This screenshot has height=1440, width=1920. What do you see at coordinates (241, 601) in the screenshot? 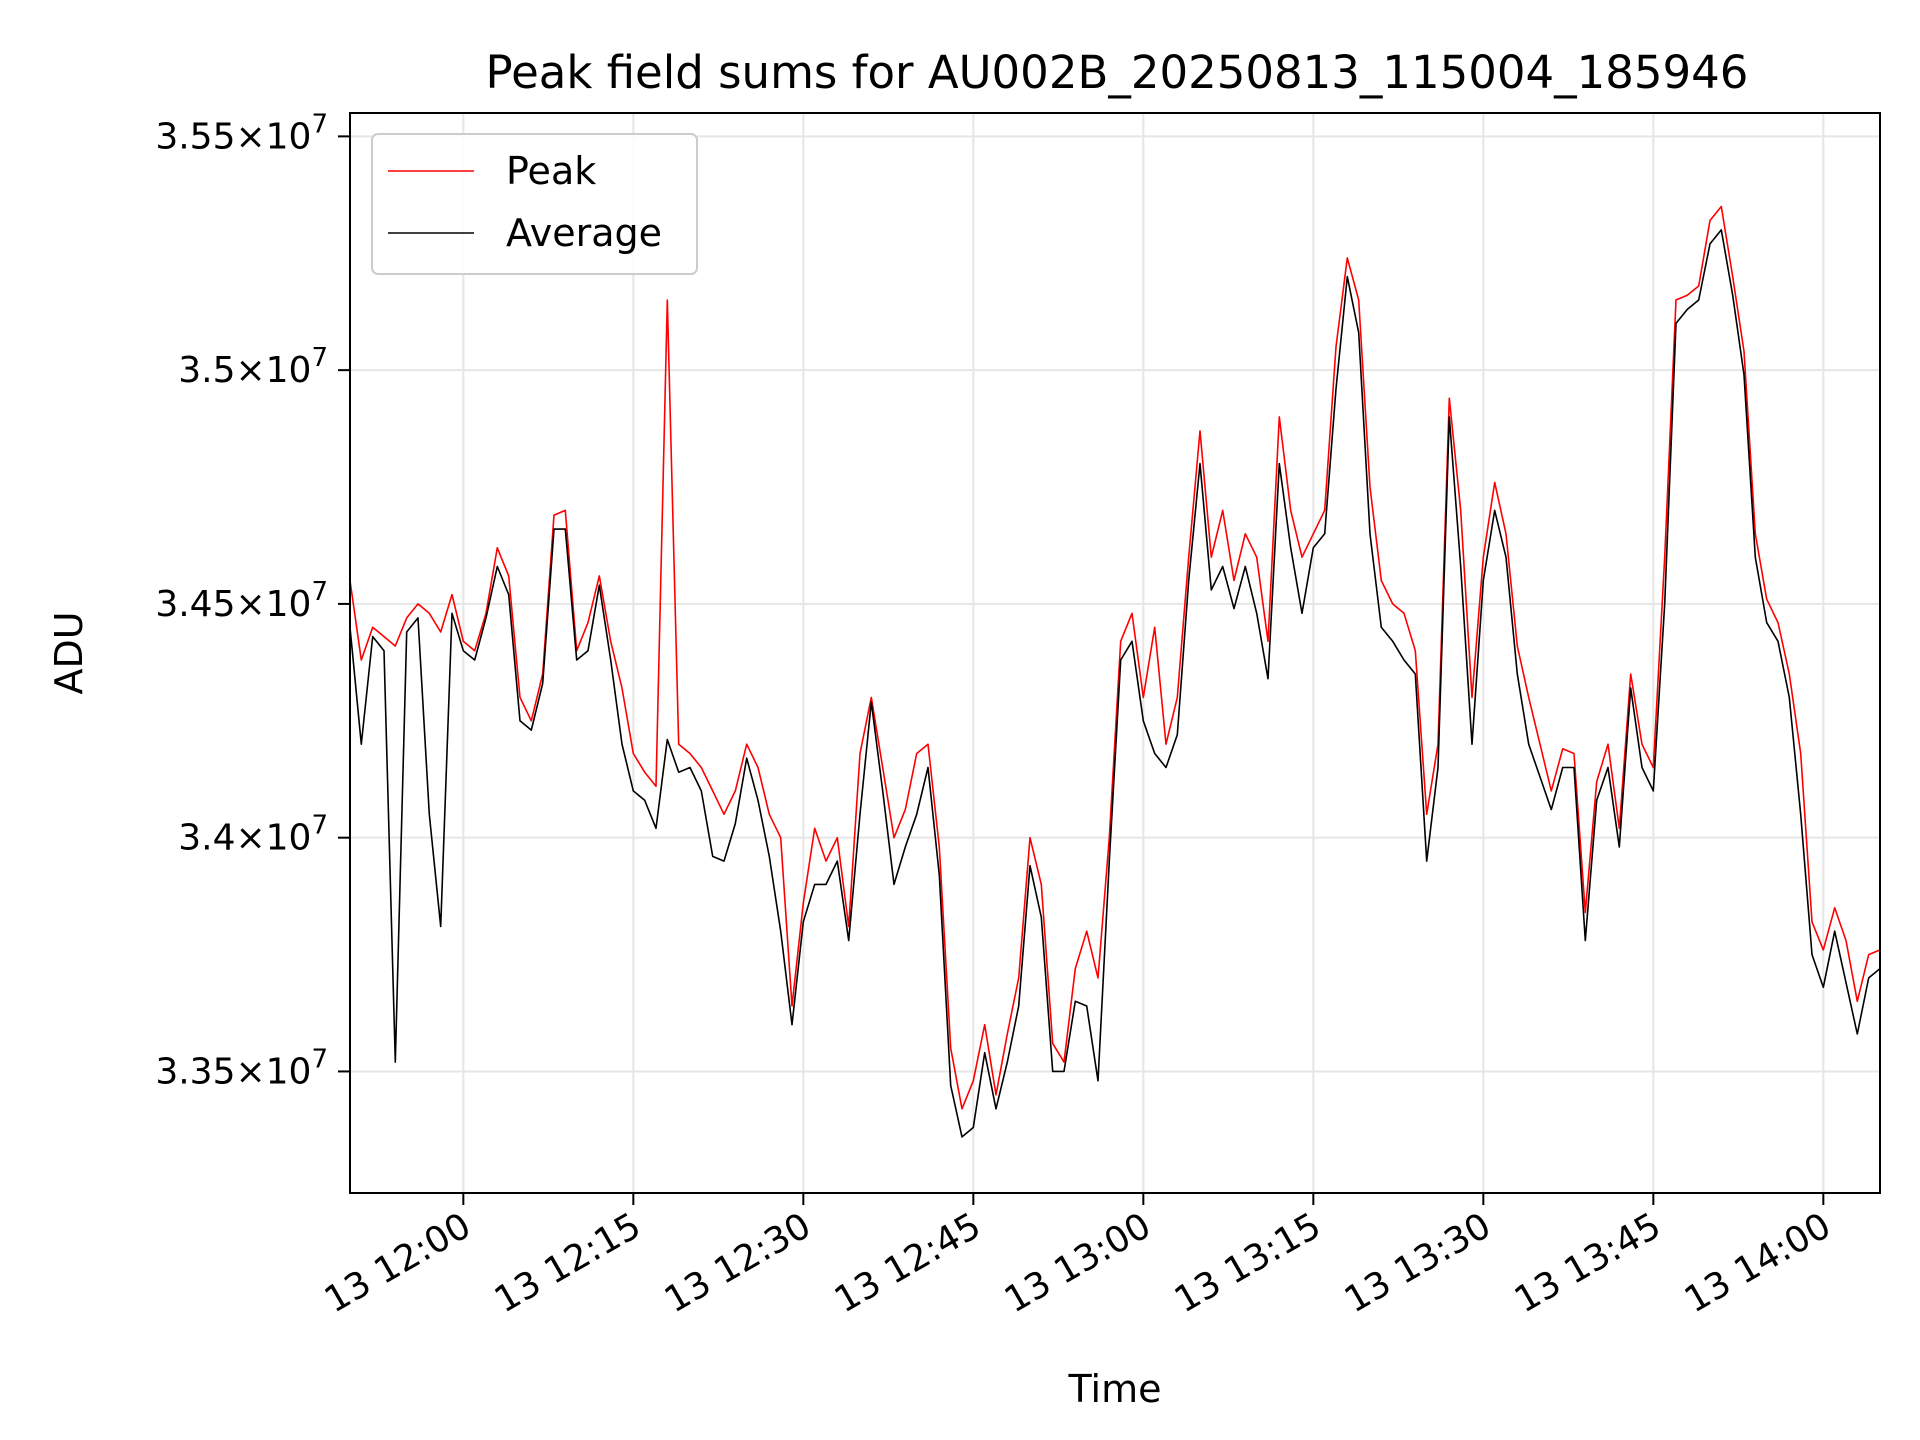
I see `y-tick-label: 3.45×107` at bounding box center [241, 601].